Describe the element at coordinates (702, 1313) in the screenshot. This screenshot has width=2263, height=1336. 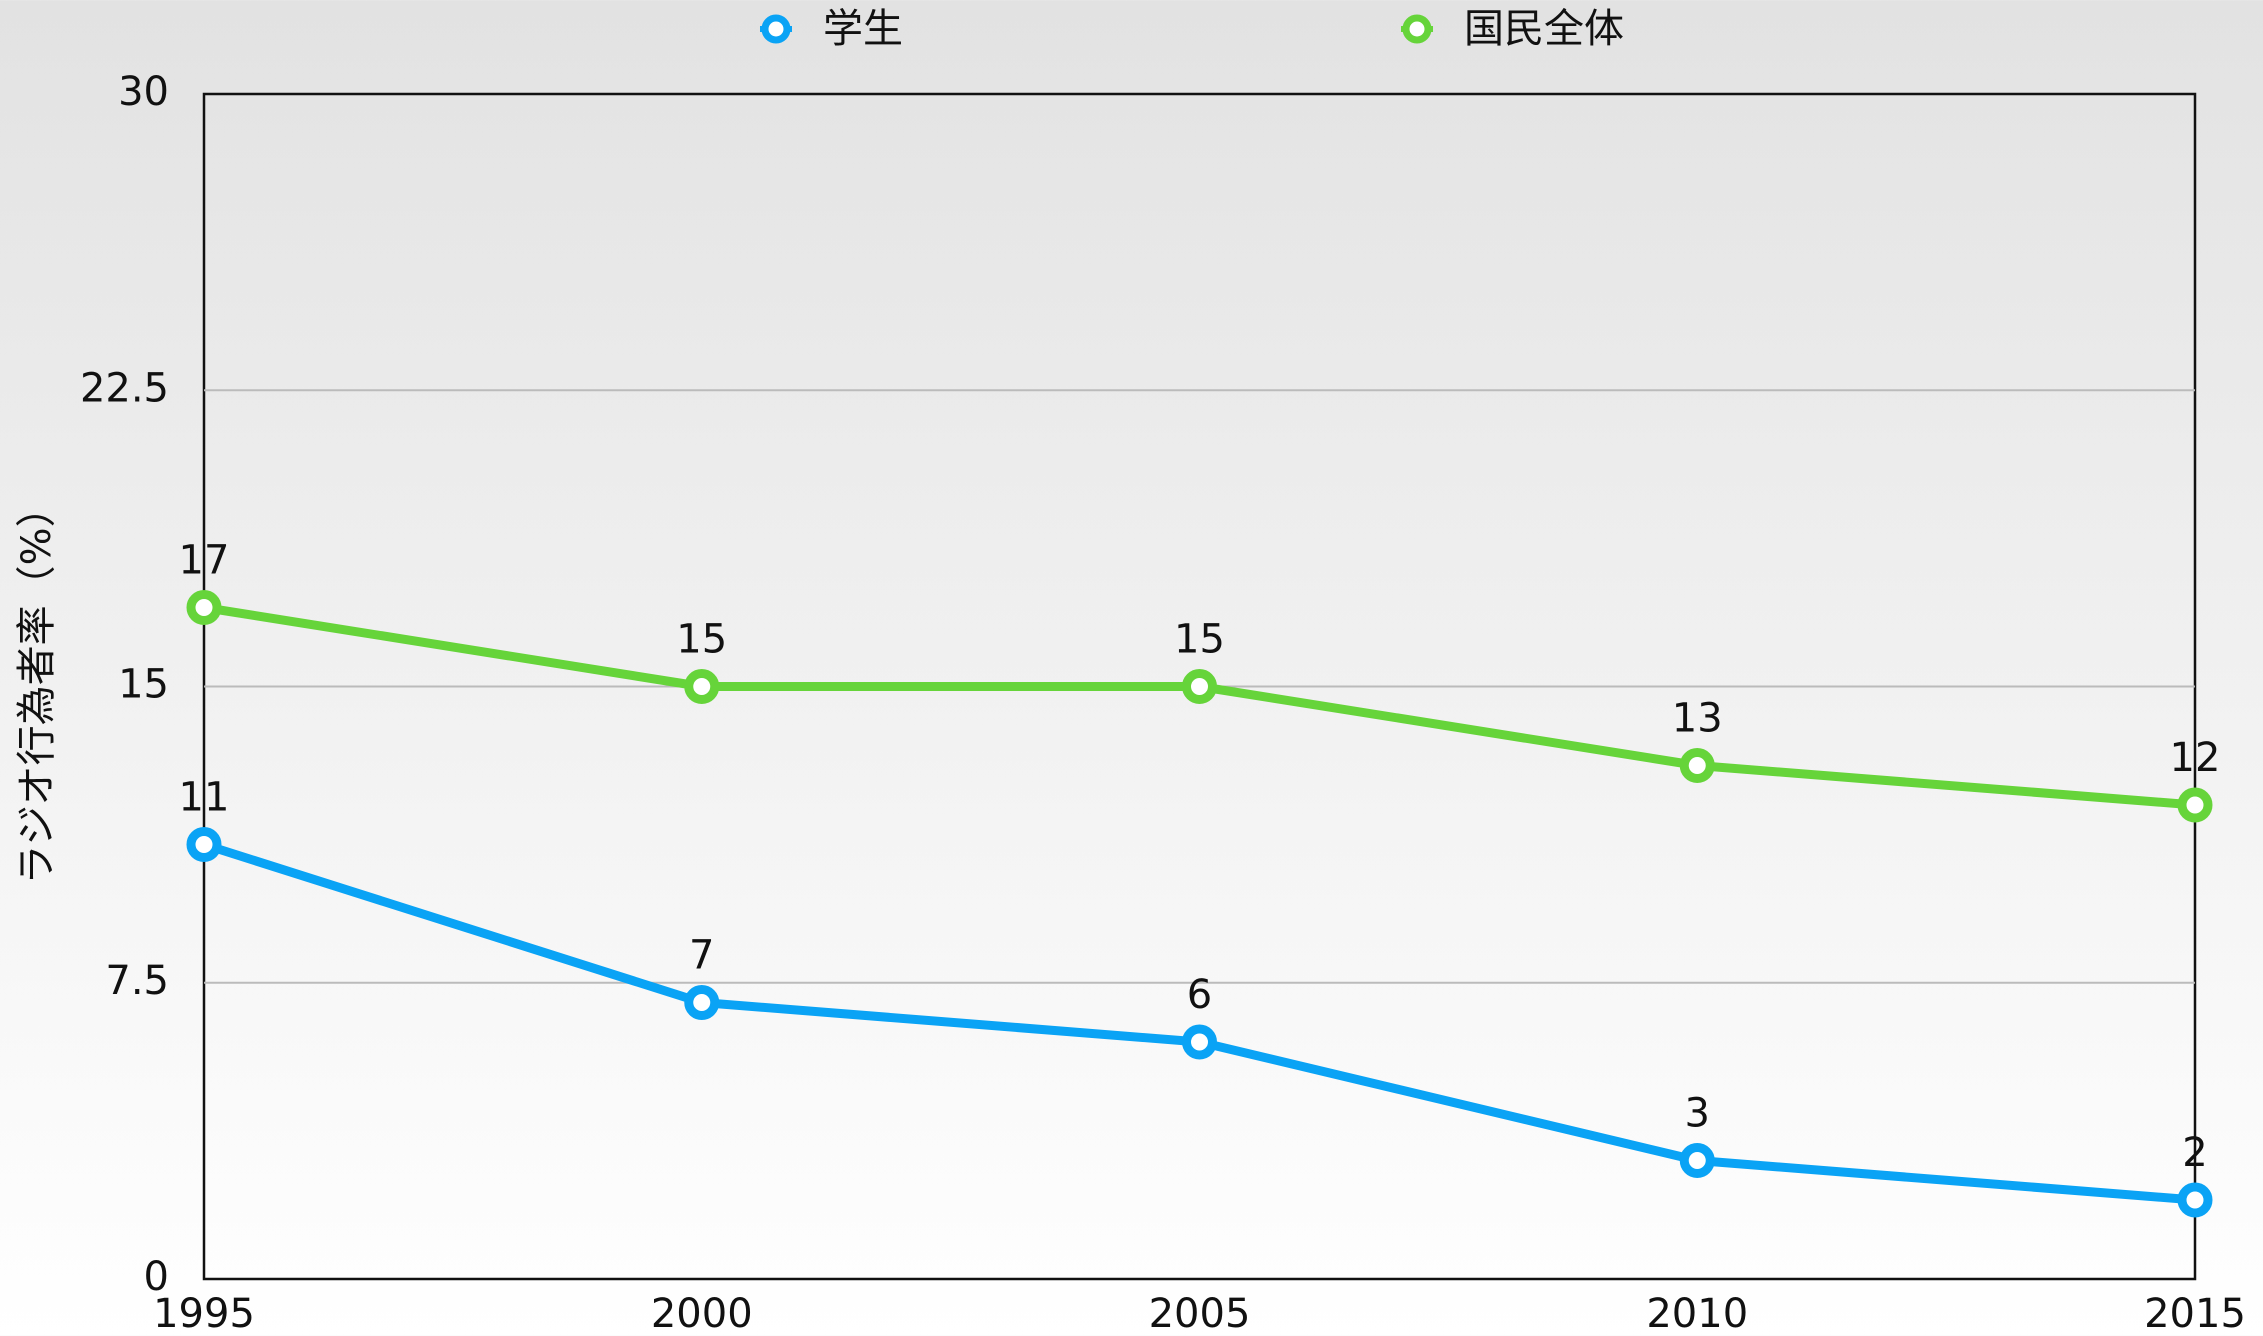
I see `x-tick-label: 2000` at that location.